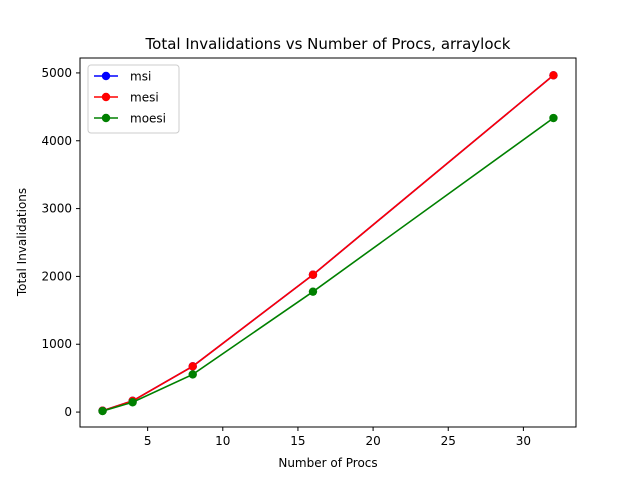  I want to click on y-tick-label: 2000, so click(56, 276).